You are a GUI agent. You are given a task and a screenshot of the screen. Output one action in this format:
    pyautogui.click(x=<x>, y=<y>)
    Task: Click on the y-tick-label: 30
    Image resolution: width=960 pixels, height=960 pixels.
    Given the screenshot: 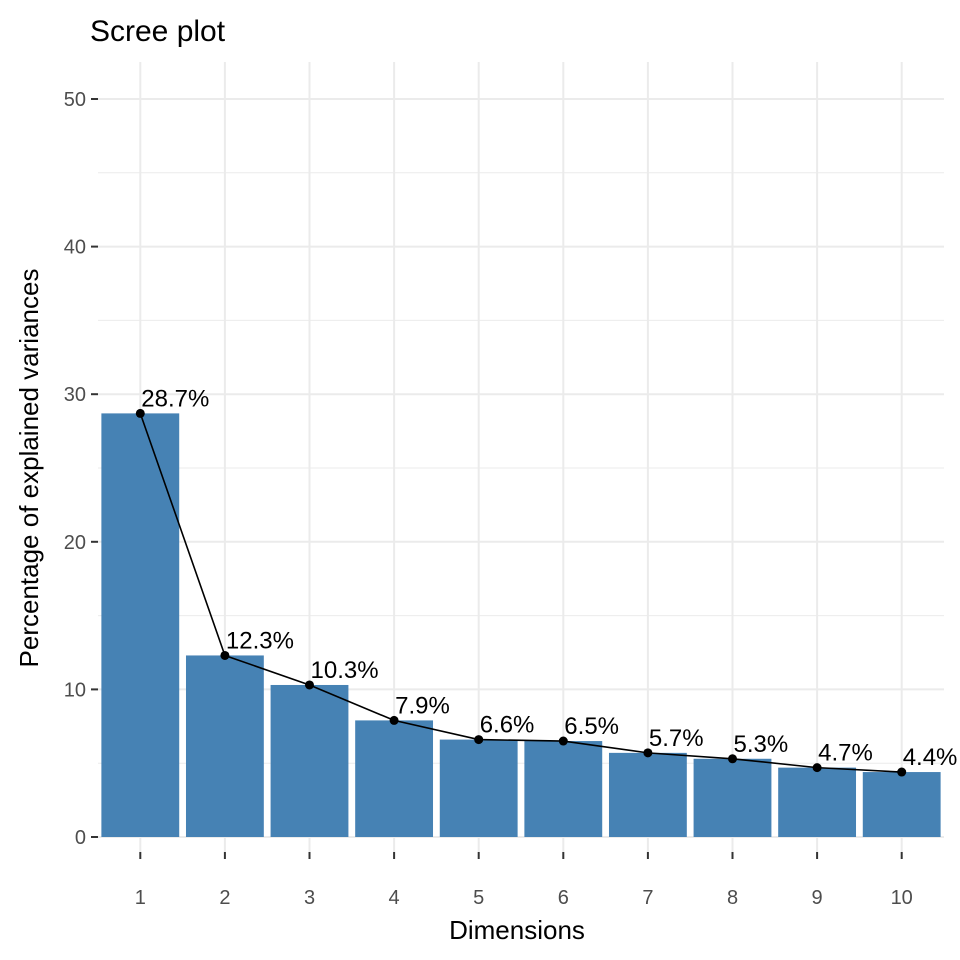 What is the action you would take?
    pyautogui.click(x=75, y=395)
    